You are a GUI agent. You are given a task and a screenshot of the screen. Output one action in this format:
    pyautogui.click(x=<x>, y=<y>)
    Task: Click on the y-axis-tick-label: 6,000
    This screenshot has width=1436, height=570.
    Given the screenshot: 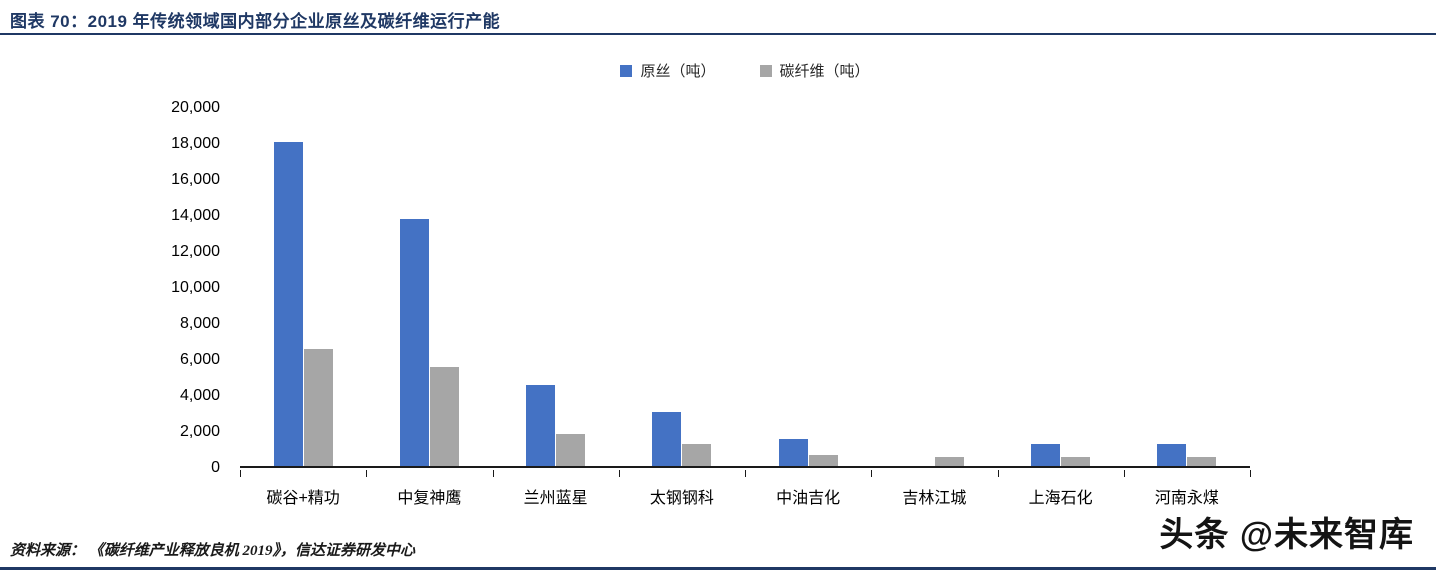 What is the action you would take?
    pyautogui.click(x=199, y=359)
    